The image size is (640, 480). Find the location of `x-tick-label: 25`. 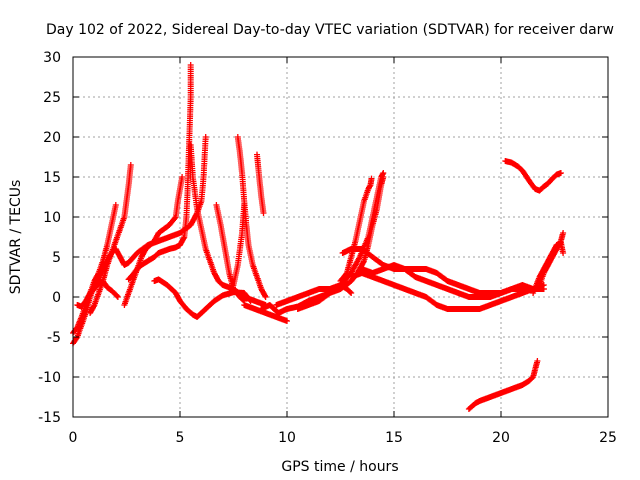

x-tick-label: 25 is located at coordinates (608, 438).